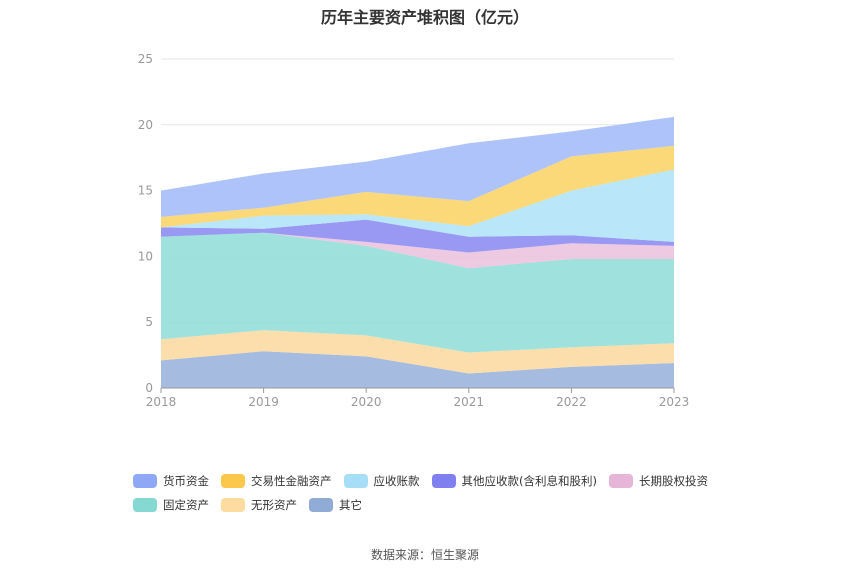 The height and width of the screenshot is (575, 850). I want to click on legend-item-5: 固定资产, so click(171, 505).